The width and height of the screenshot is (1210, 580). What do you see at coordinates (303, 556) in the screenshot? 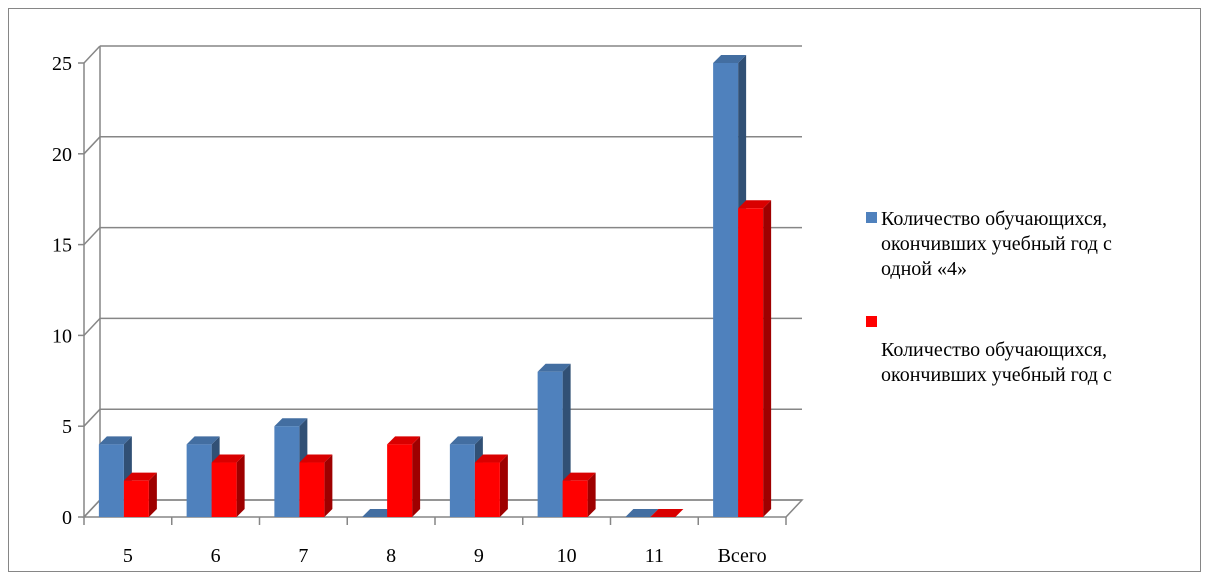
I see `x-tick-label: 7` at bounding box center [303, 556].